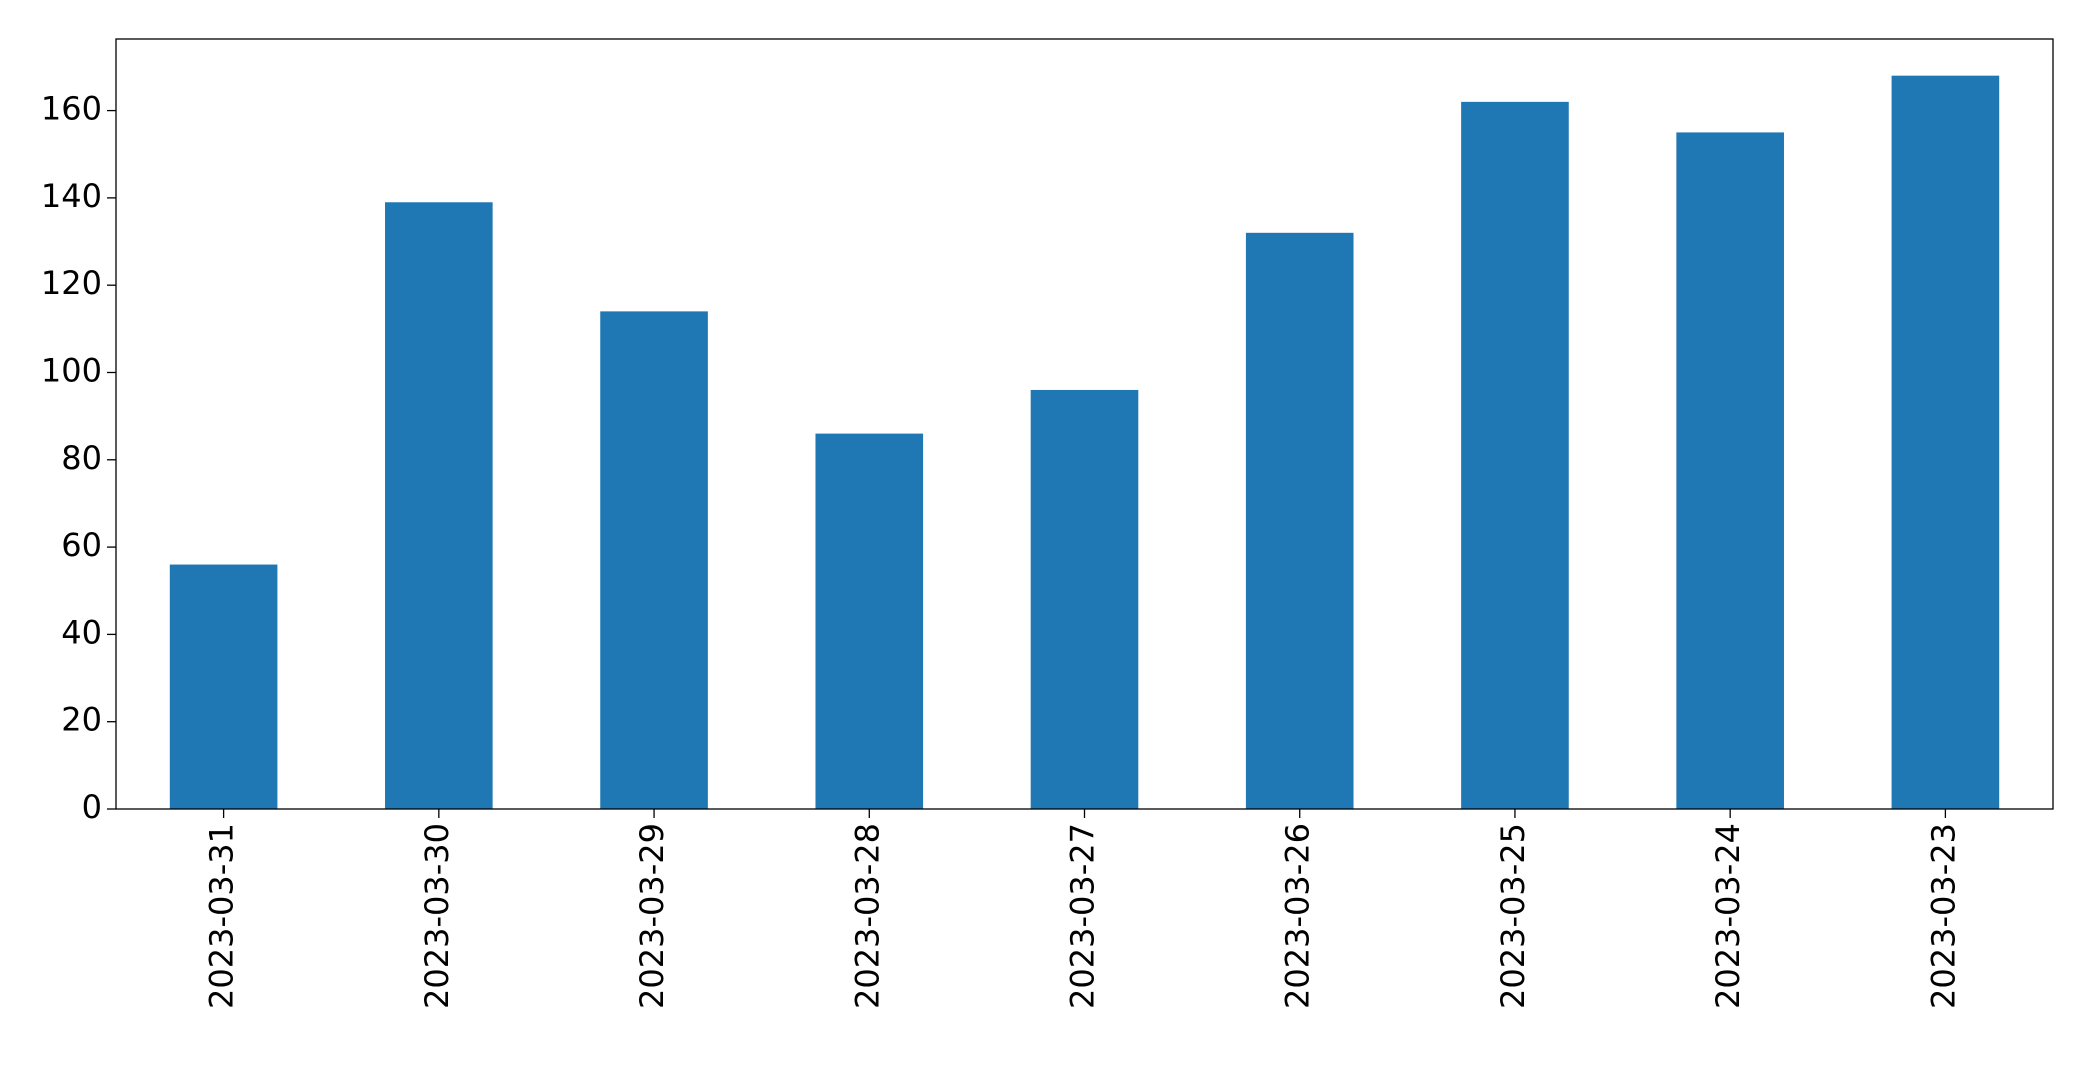 Image resolution: width=2093 pixels, height=1065 pixels. What do you see at coordinates (867, 916) in the screenshot?
I see `x-tick-label: 2023-03-28` at bounding box center [867, 916].